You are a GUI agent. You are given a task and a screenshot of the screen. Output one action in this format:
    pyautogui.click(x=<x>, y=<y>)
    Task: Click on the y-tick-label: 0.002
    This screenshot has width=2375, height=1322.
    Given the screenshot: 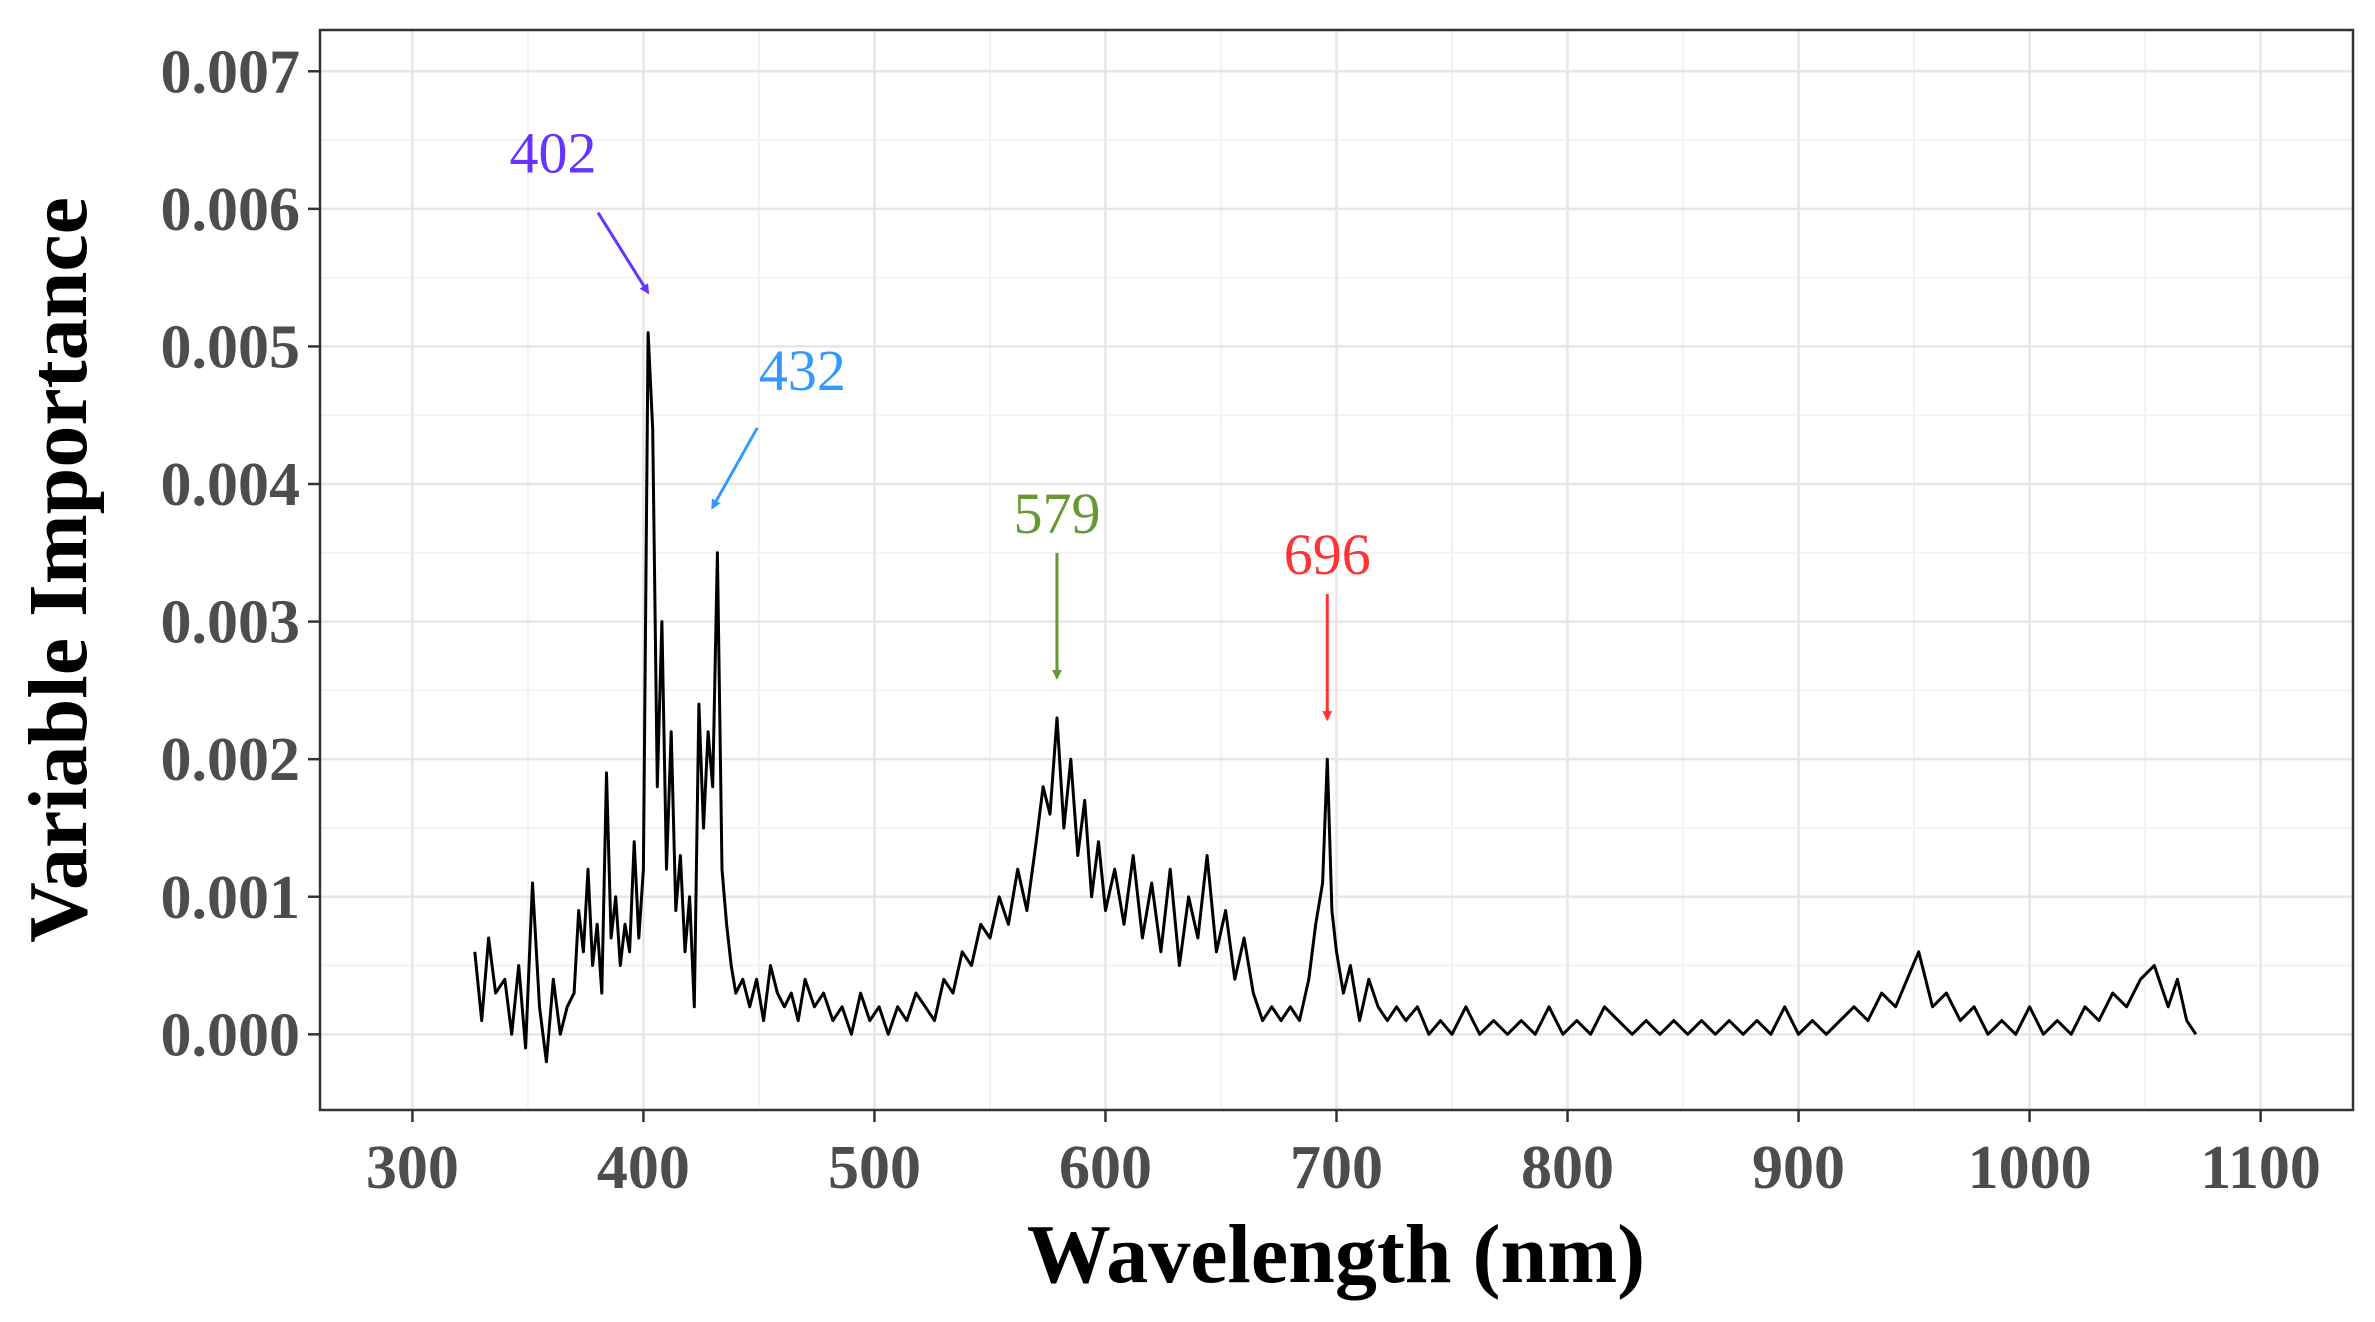 What is the action you would take?
    pyautogui.click(x=231, y=760)
    